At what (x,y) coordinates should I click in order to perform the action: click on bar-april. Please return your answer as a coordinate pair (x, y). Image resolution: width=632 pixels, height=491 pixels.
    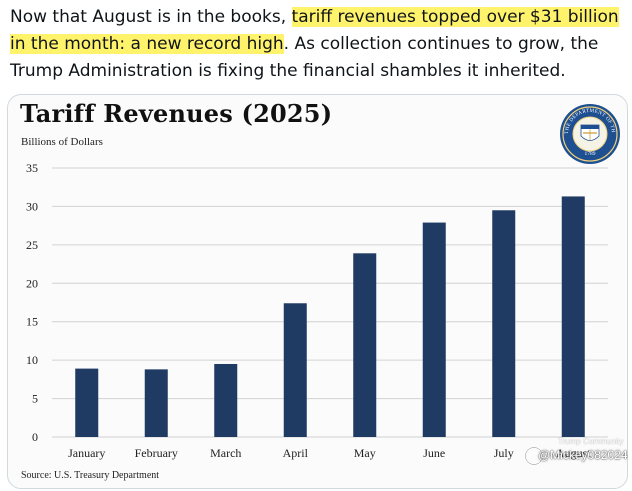
    Looking at the image, I should click on (295, 370).